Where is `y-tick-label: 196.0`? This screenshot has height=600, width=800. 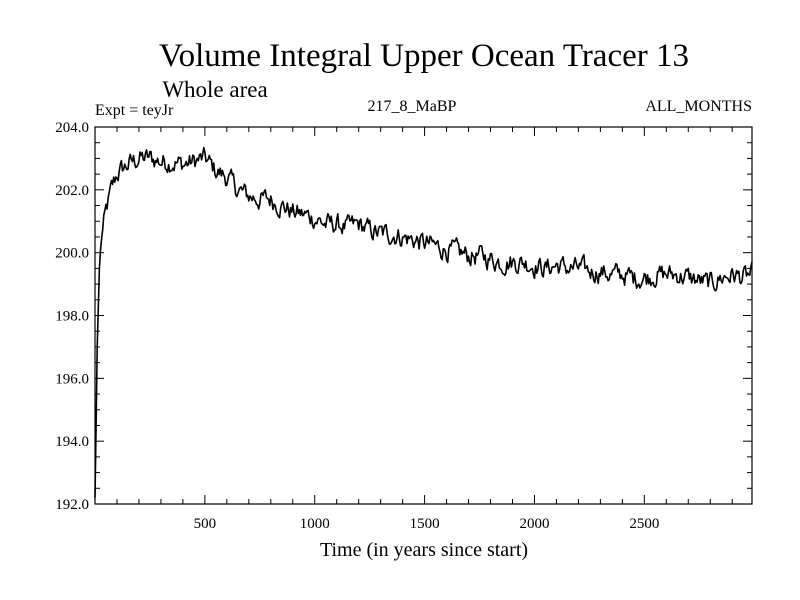 y-tick-label: 196.0 is located at coordinates (72, 379).